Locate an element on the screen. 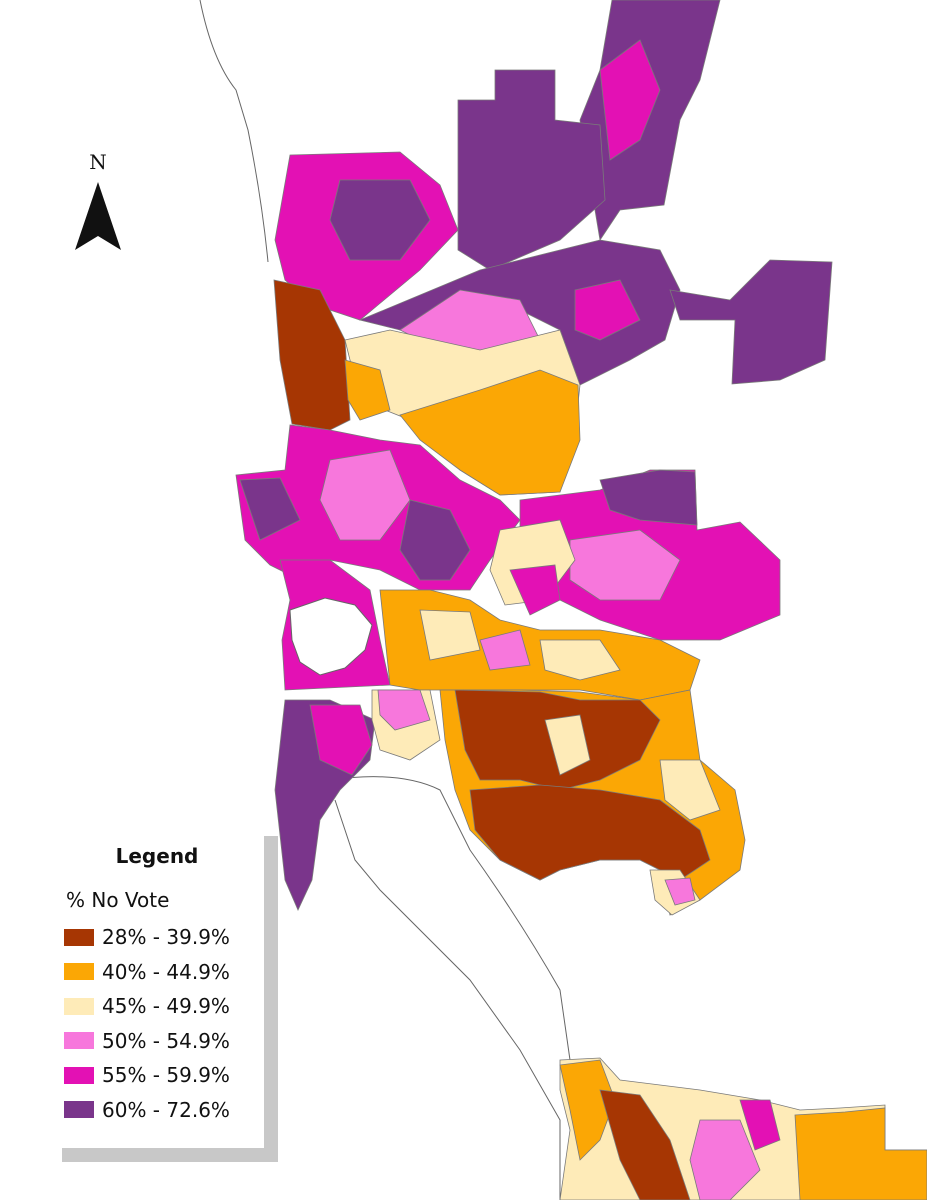  legend-item: 28% - 39.9% is located at coordinates (164, 937).